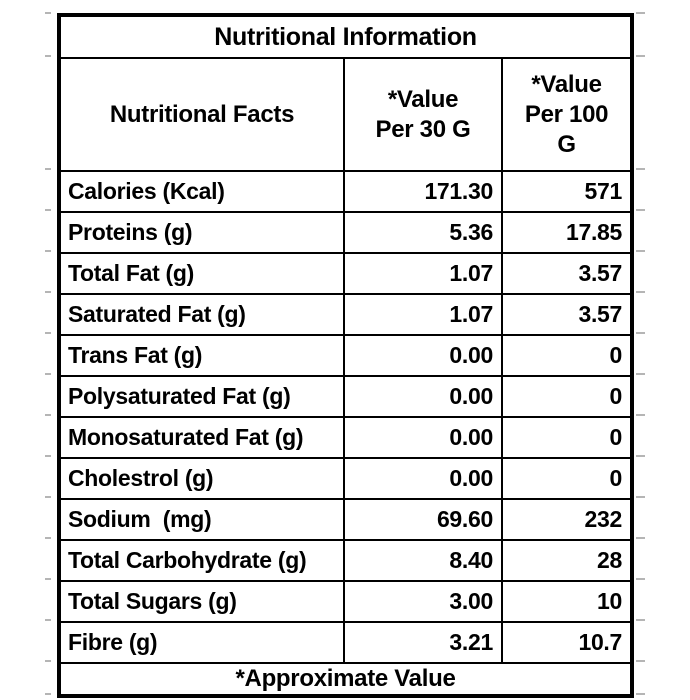 This screenshot has height=700, width=690. Describe the element at coordinates (567, 519) in the screenshot. I see `value-per-100g: 232` at that location.